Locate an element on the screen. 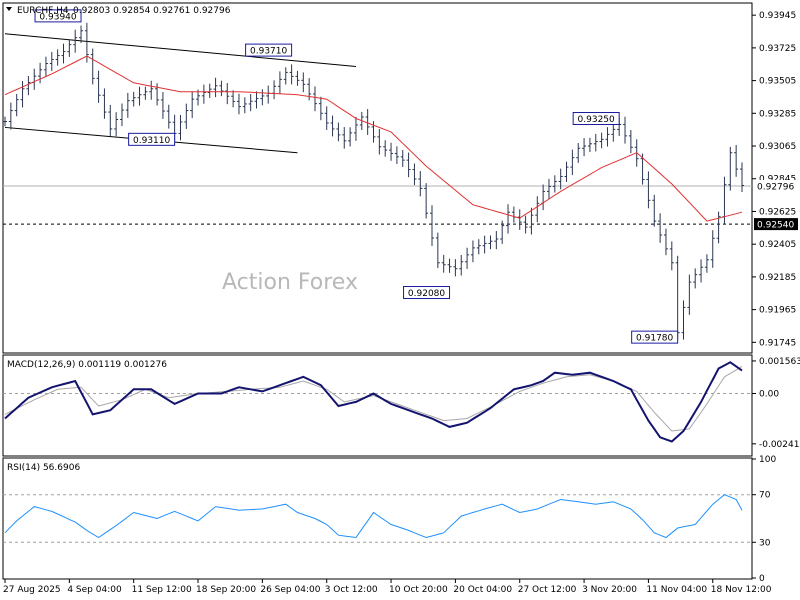  y-tick-label: 0.91965 is located at coordinates (777, 311).